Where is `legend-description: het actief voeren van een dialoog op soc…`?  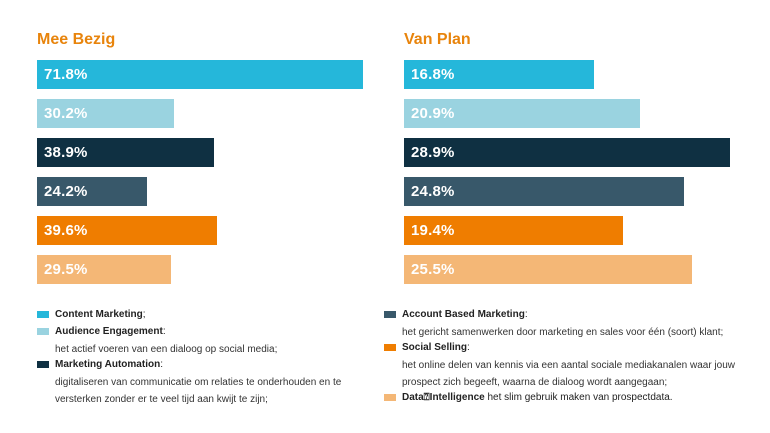 legend-description: het actief voeren van een dialoog op soc… is located at coordinates (166, 349).